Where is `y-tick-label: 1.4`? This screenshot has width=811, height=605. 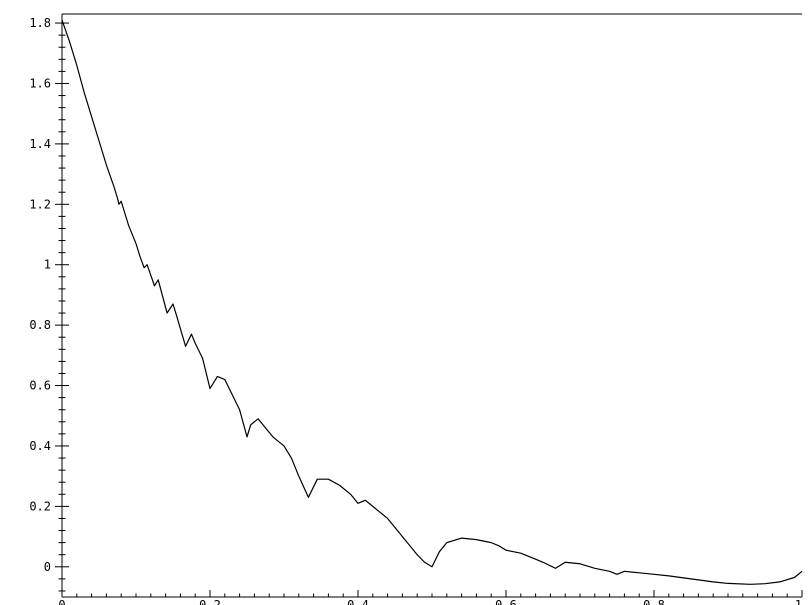
y-tick-label: 1.4 is located at coordinates (40, 144).